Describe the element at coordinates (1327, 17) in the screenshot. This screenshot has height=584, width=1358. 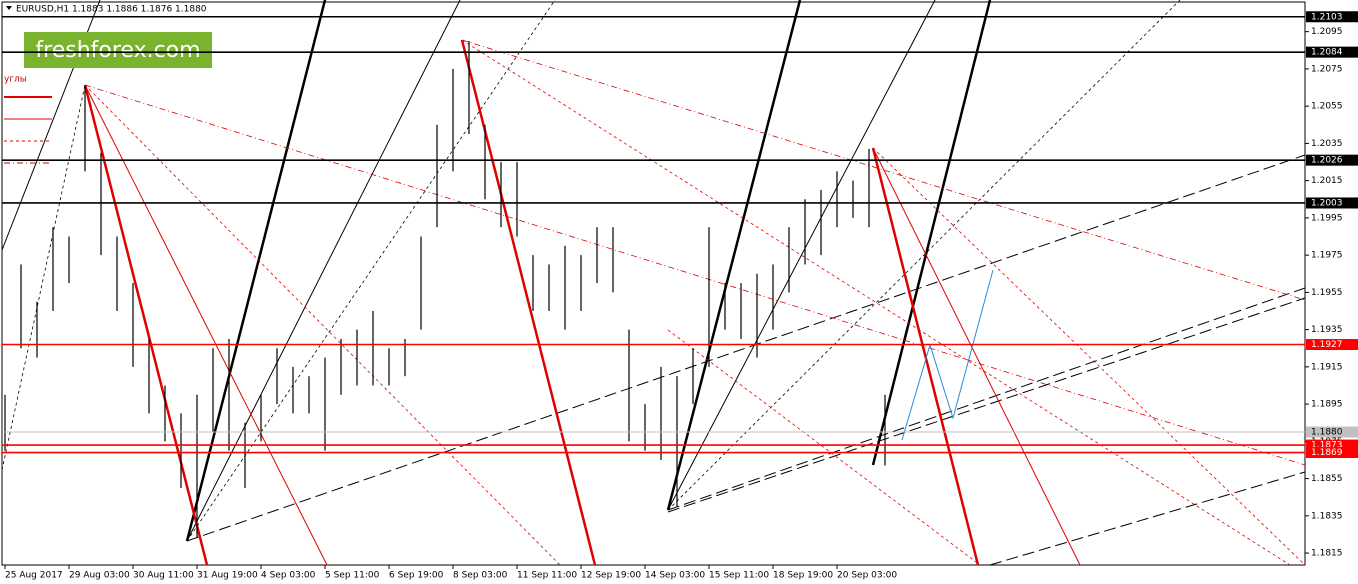
I see `level-label: 1.2103` at that location.